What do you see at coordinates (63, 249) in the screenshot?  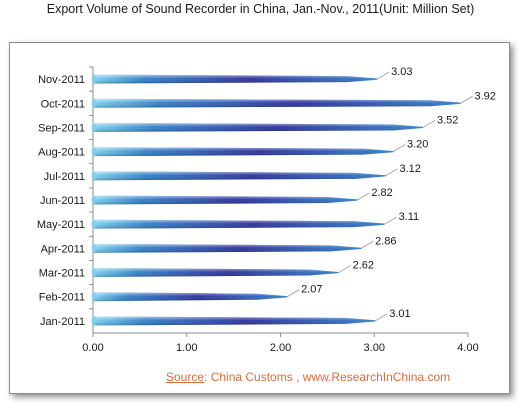 I see `category-label: Apr-2011` at bounding box center [63, 249].